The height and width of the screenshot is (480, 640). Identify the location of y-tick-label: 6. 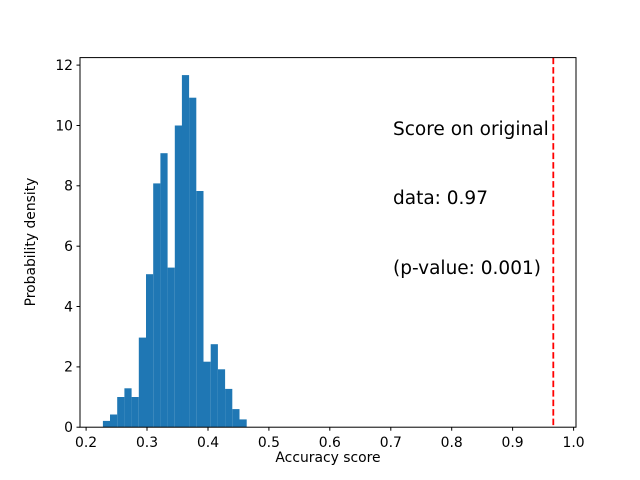
(68, 247).